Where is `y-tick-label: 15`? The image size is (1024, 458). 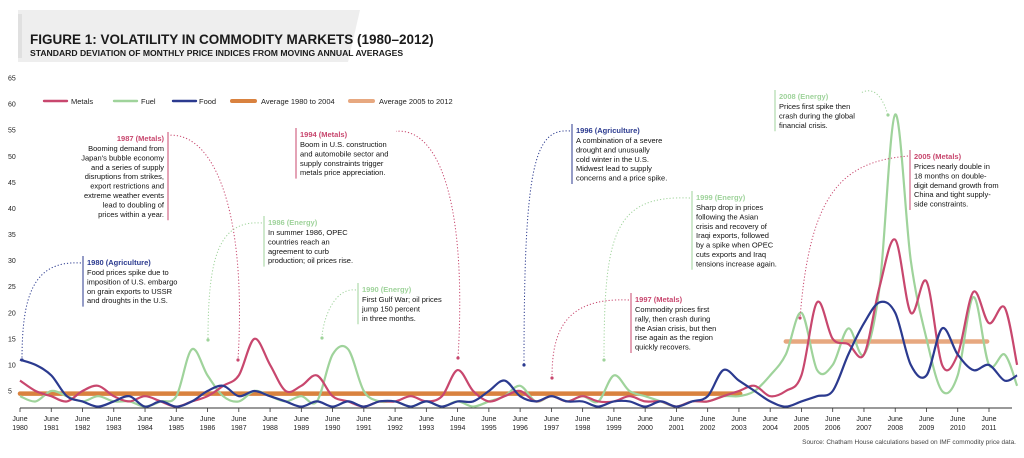 y-tick-label: 15 is located at coordinates (12, 339).